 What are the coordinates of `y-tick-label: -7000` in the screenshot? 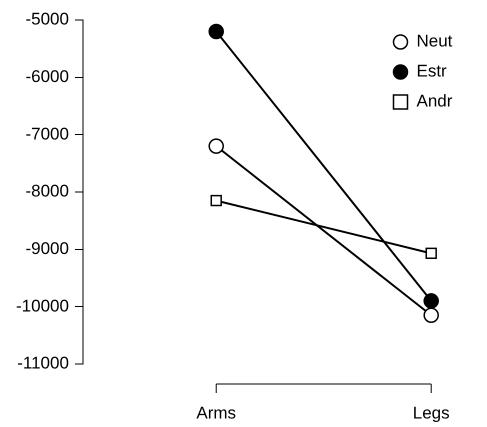 It's located at (47, 134).